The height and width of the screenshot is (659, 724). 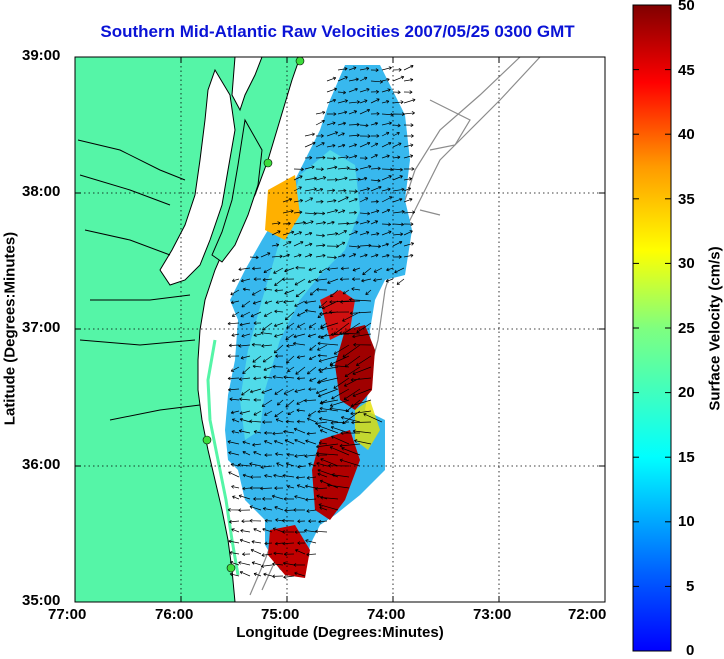 I want to click on delaware-bay, so click(x=247, y=84).